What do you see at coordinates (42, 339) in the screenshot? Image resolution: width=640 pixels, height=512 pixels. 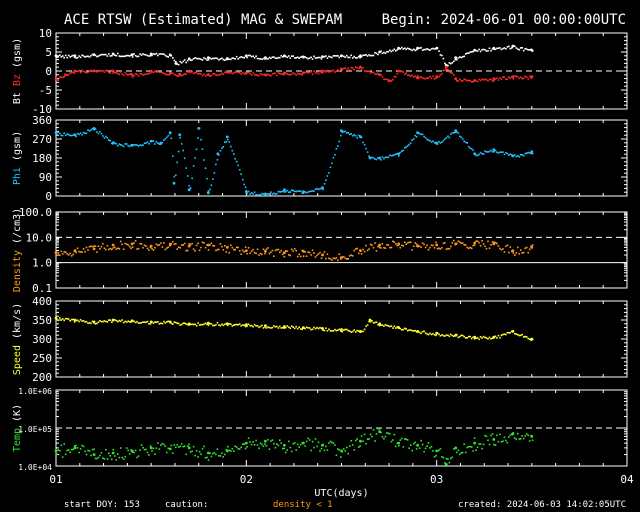 I see `y-tick-label: 300` at bounding box center [42, 339].